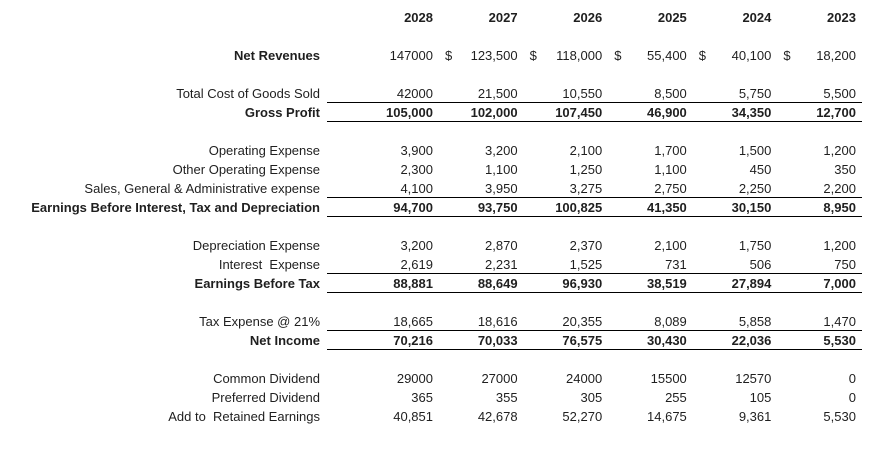 Image resolution: width=893 pixels, height=459 pixels. I want to click on row-label: Common Dividend, so click(266, 378).